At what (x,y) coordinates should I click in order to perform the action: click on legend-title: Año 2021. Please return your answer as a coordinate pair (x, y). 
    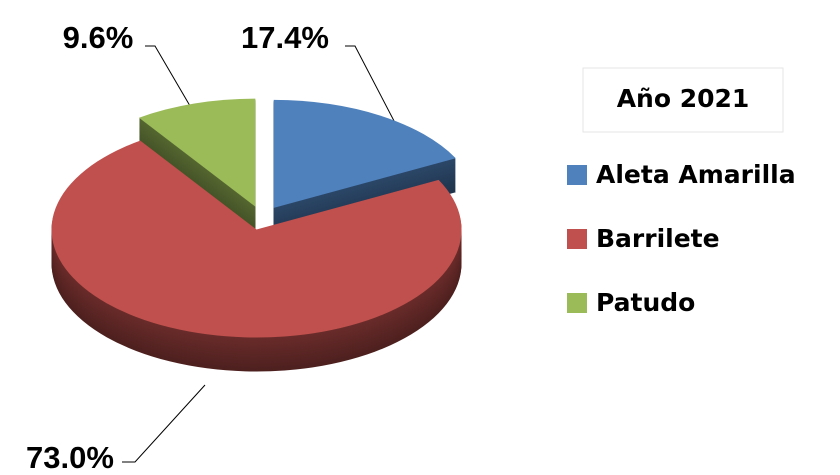
    Looking at the image, I should click on (683, 98).